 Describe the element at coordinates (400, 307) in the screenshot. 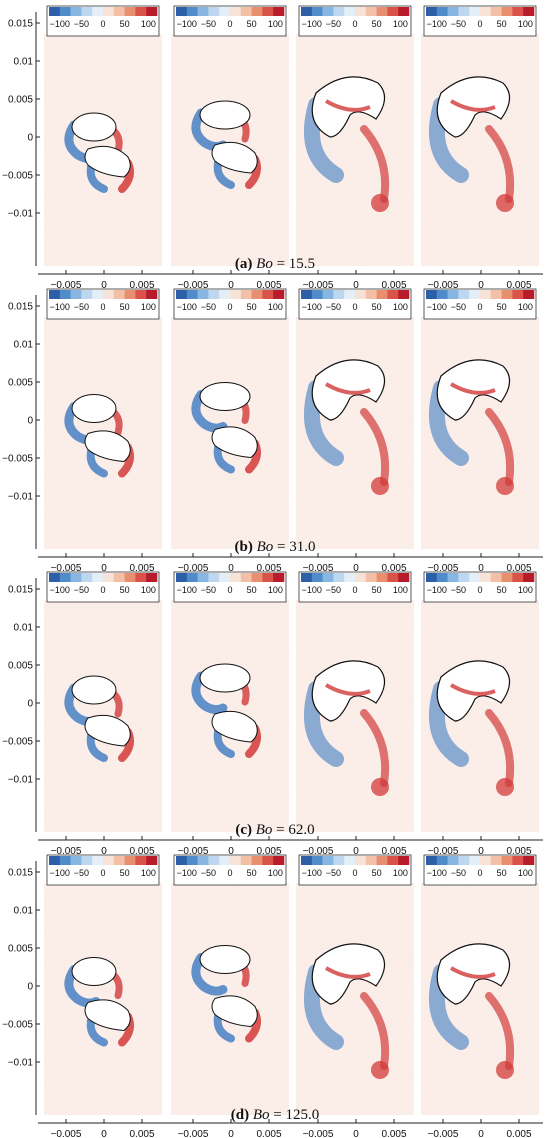

I see `colorbar-label: 100` at that location.